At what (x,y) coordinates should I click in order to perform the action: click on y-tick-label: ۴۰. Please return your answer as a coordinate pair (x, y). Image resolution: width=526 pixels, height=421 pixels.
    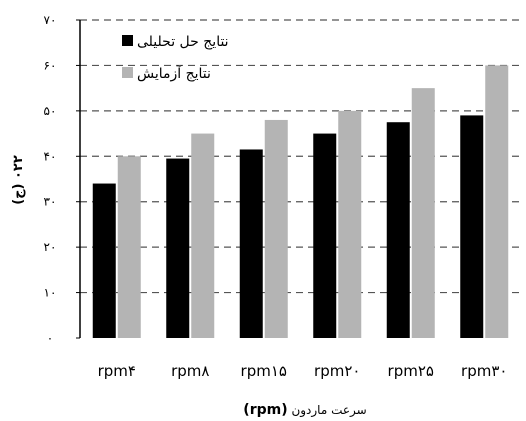
    Looking at the image, I should click on (50, 156).